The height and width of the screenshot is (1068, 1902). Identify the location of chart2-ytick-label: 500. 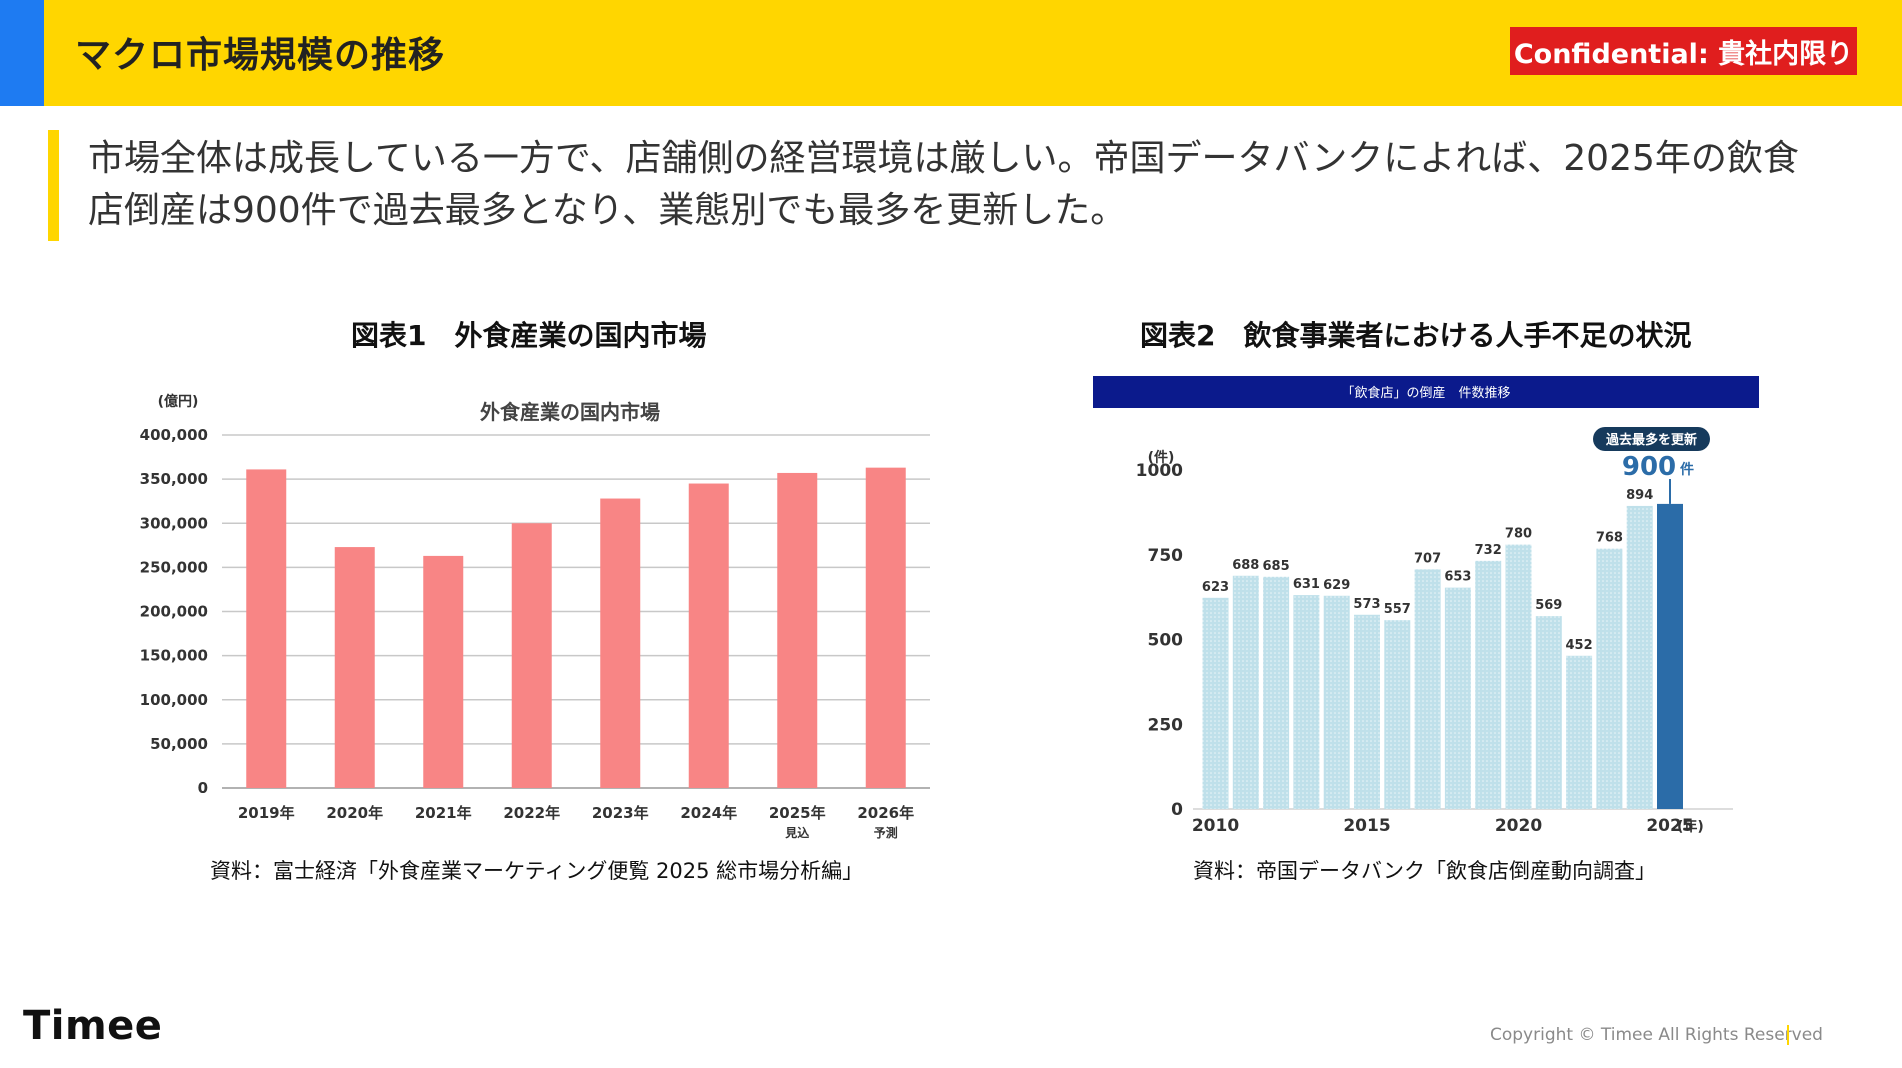
(1166, 641).